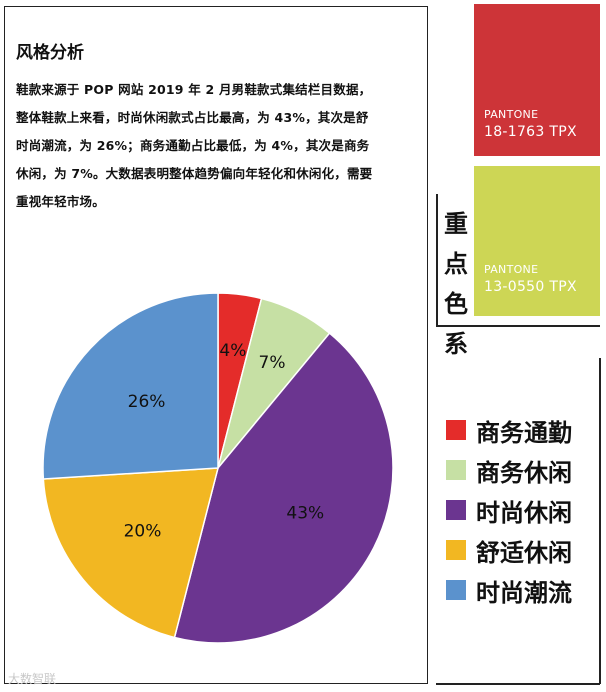 Image resolution: width=606 pixels, height=692 pixels. What do you see at coordinates (524, 512) in the screenshot?
I see `legend-label: 时尚休闲` at bounding box center [524, 512].